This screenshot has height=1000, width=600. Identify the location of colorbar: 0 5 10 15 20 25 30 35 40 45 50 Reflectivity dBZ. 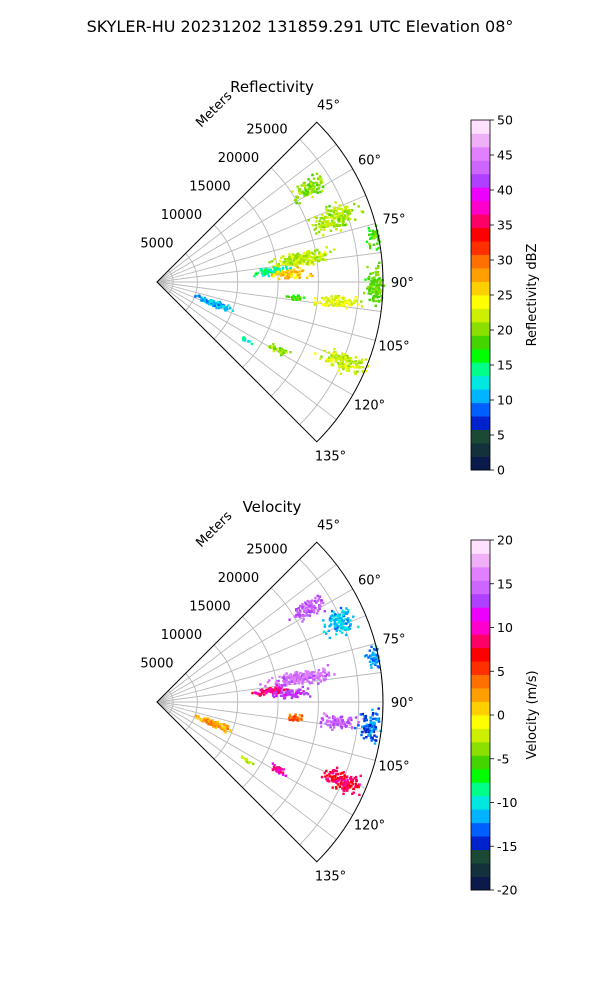
(505, 295).